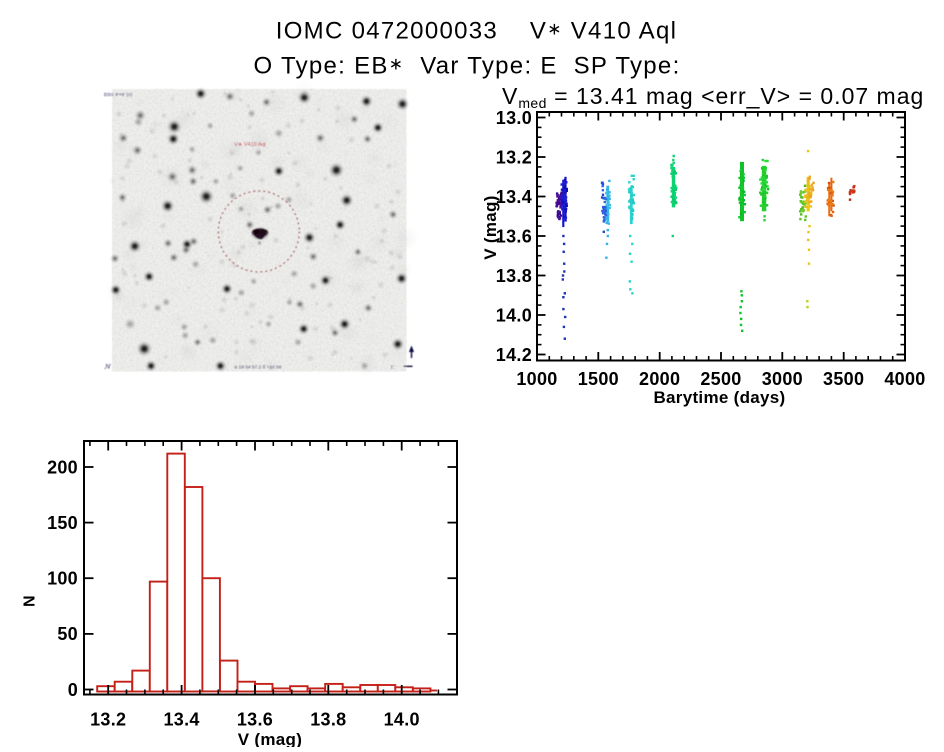  What do you see at coordinates (514, 355) in the screenshot?
I see `svg-text: 14.2` at bounding box center [514, 355].